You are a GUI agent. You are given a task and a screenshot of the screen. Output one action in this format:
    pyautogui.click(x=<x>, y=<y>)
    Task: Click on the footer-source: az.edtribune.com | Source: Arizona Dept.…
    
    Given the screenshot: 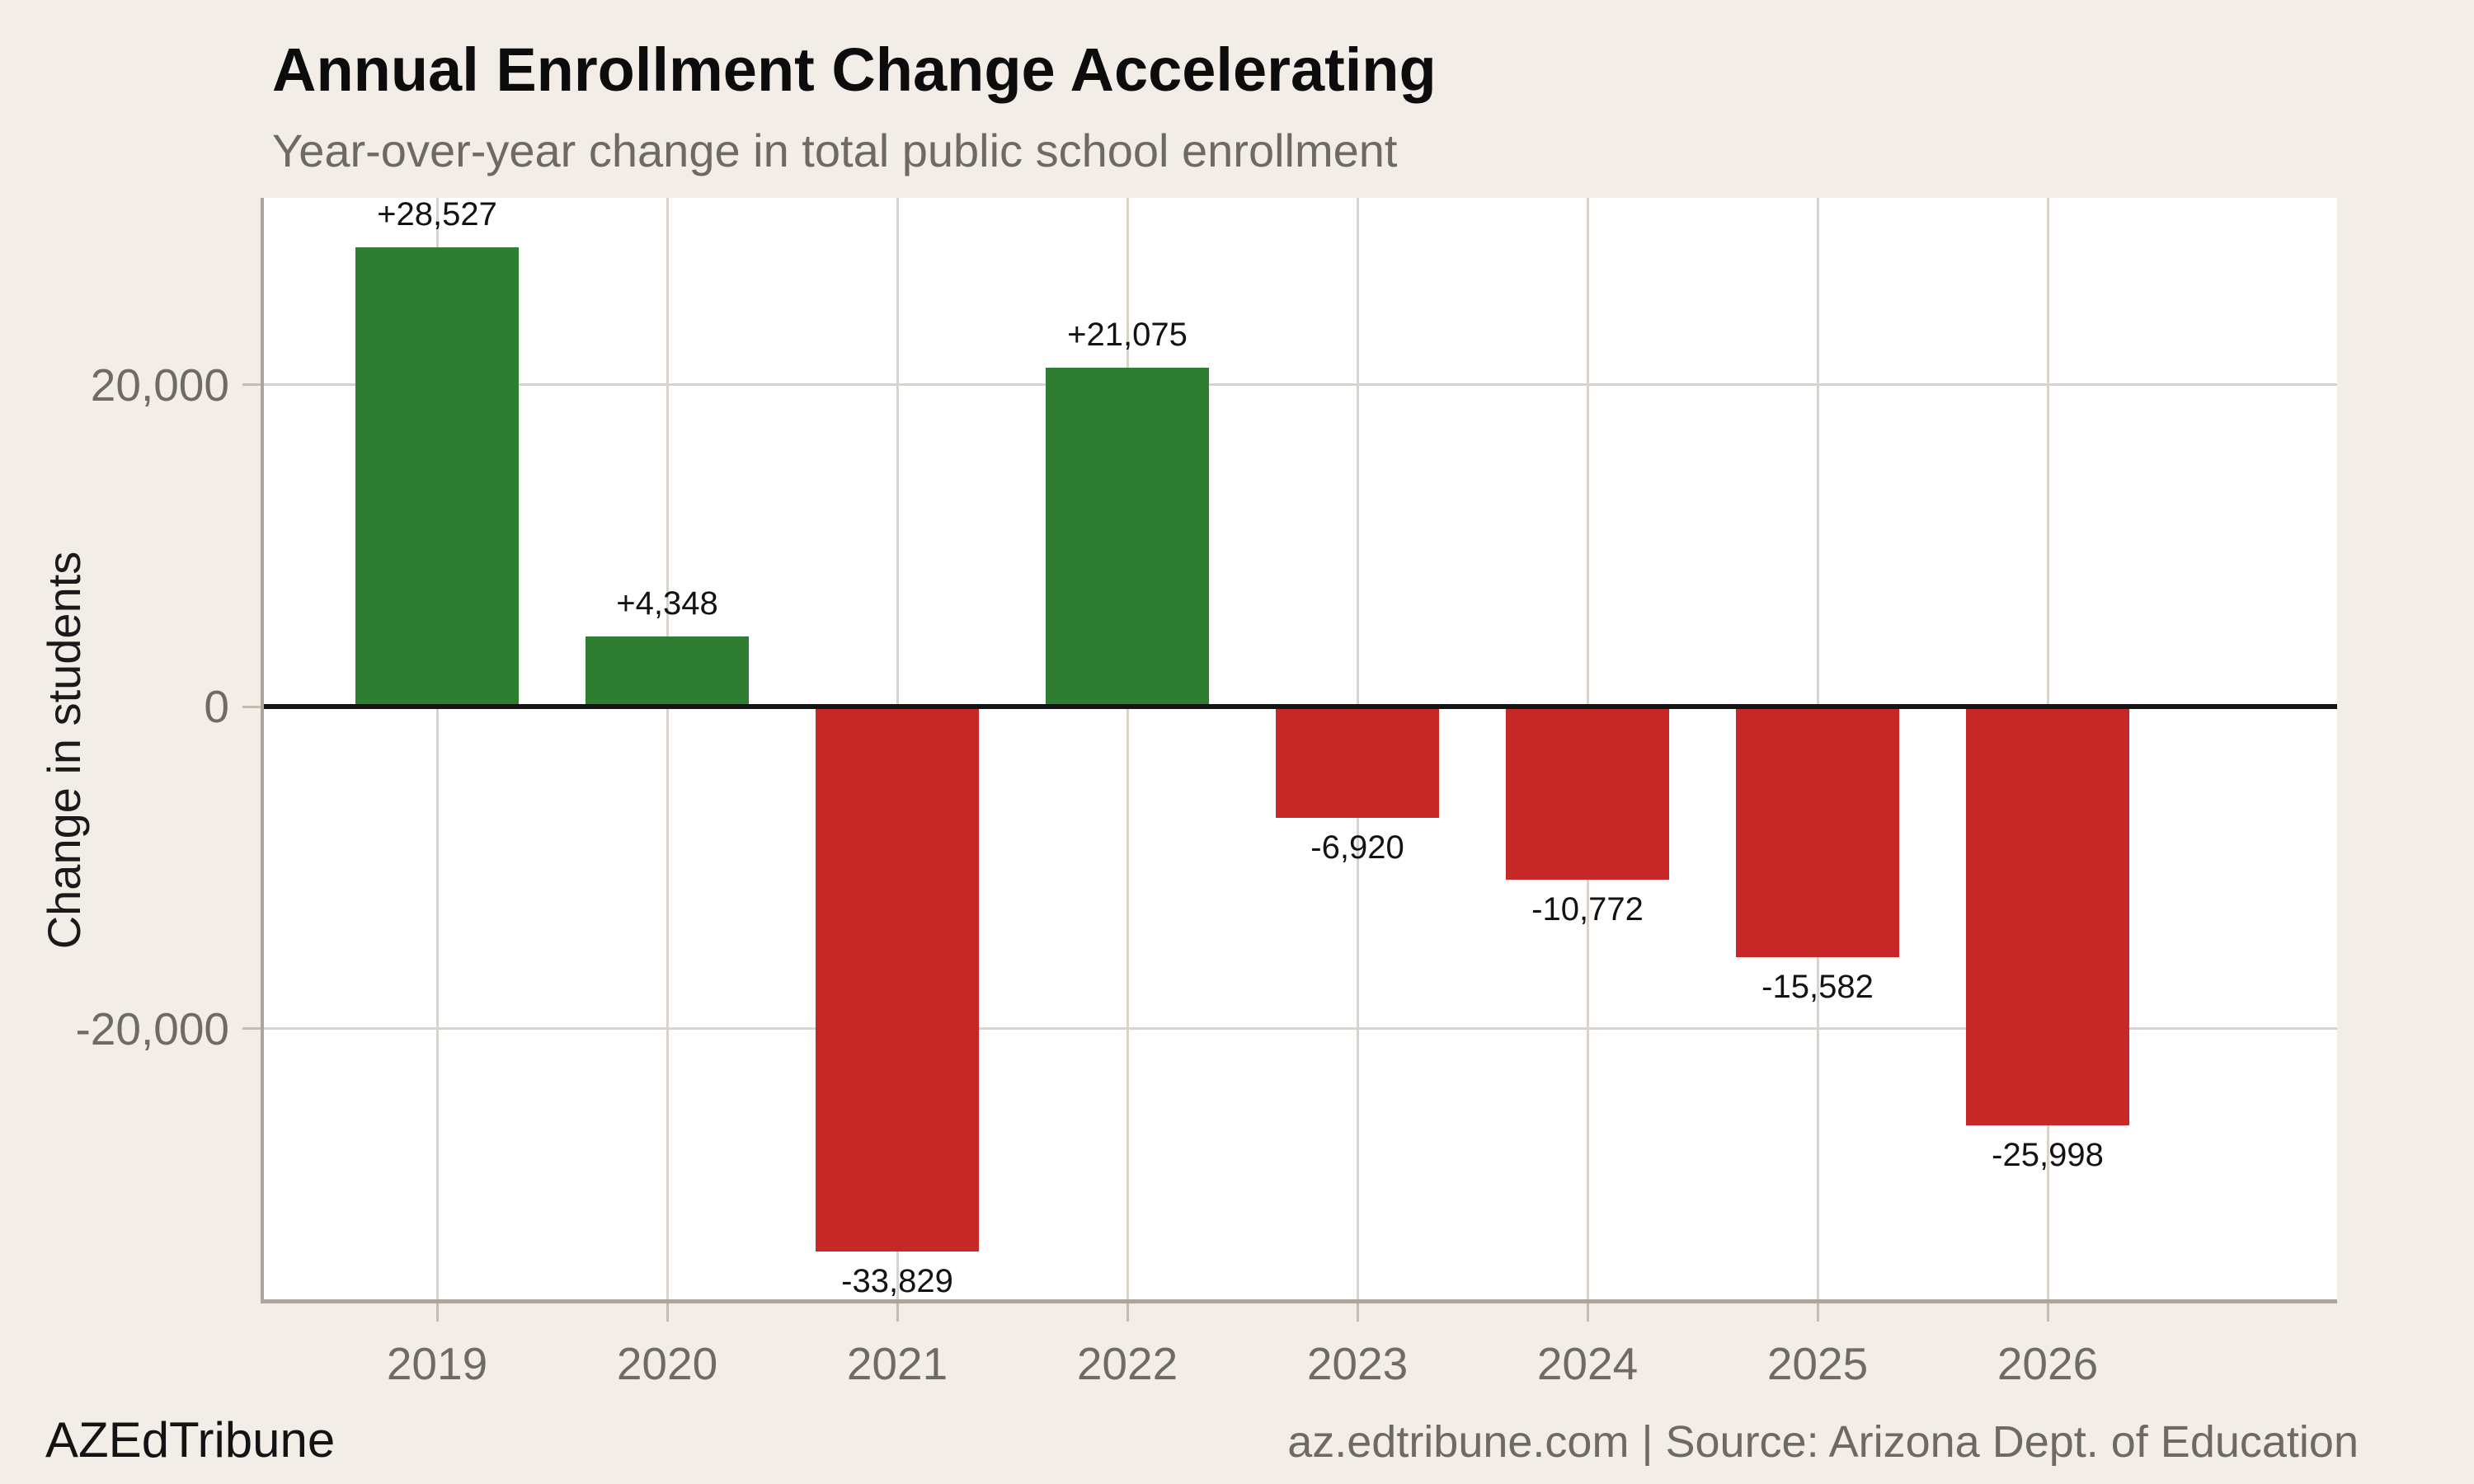 What is the action you would take?
    pyautogui.click(x=1823, y=1442)
    